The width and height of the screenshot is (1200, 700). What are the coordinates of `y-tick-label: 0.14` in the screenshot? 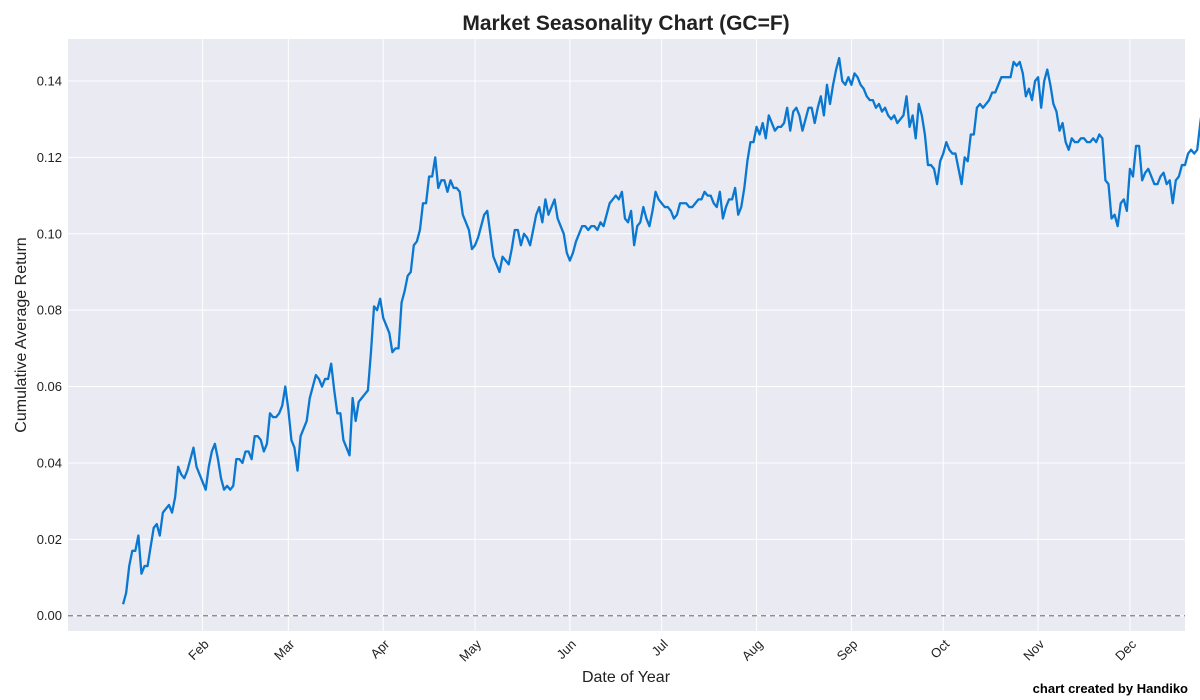 It's located at (49, 81).